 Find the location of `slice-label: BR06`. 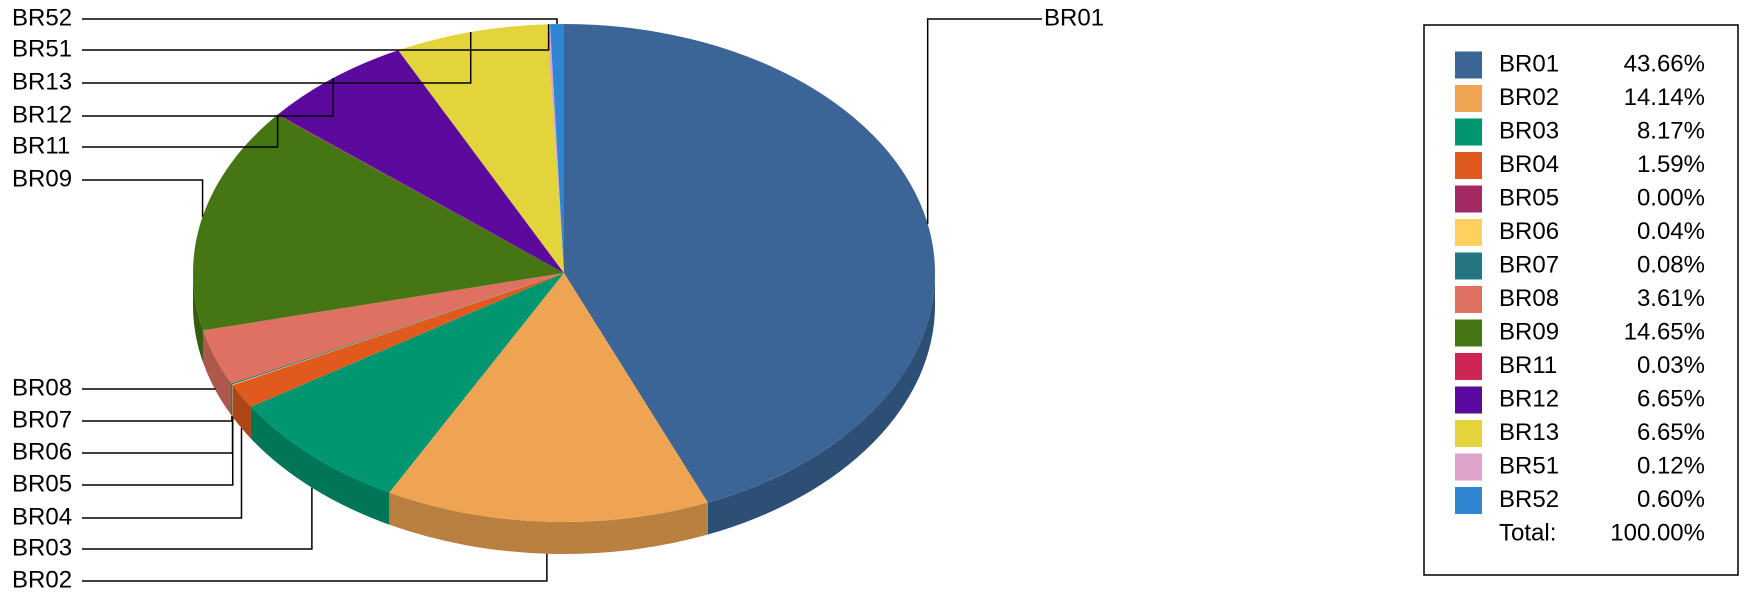

slice-label: BR06 is located at coordinates (42, 451).